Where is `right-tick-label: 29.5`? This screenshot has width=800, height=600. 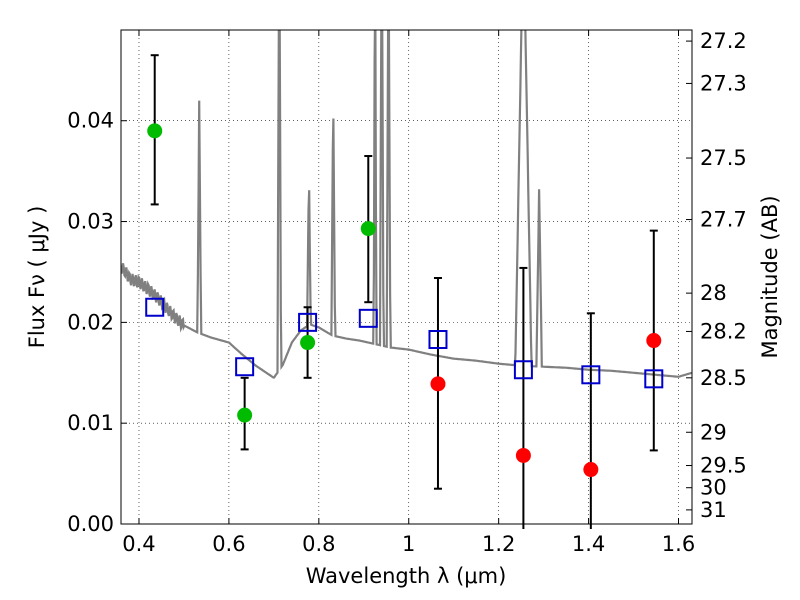 right-tick-label: 29.5 is located at coordinates (723, 466).